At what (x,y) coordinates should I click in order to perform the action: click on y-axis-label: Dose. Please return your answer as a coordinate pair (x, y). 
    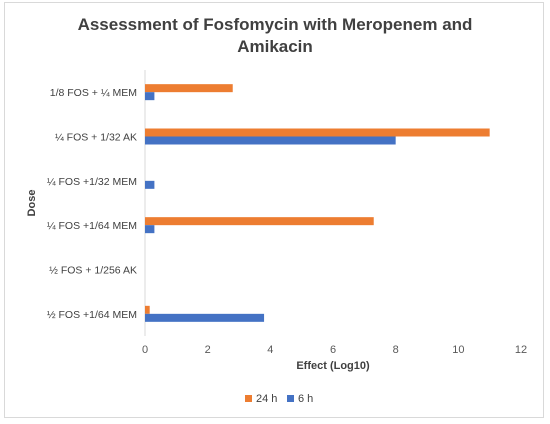
    Looking at the image, I should click on (32, 203).